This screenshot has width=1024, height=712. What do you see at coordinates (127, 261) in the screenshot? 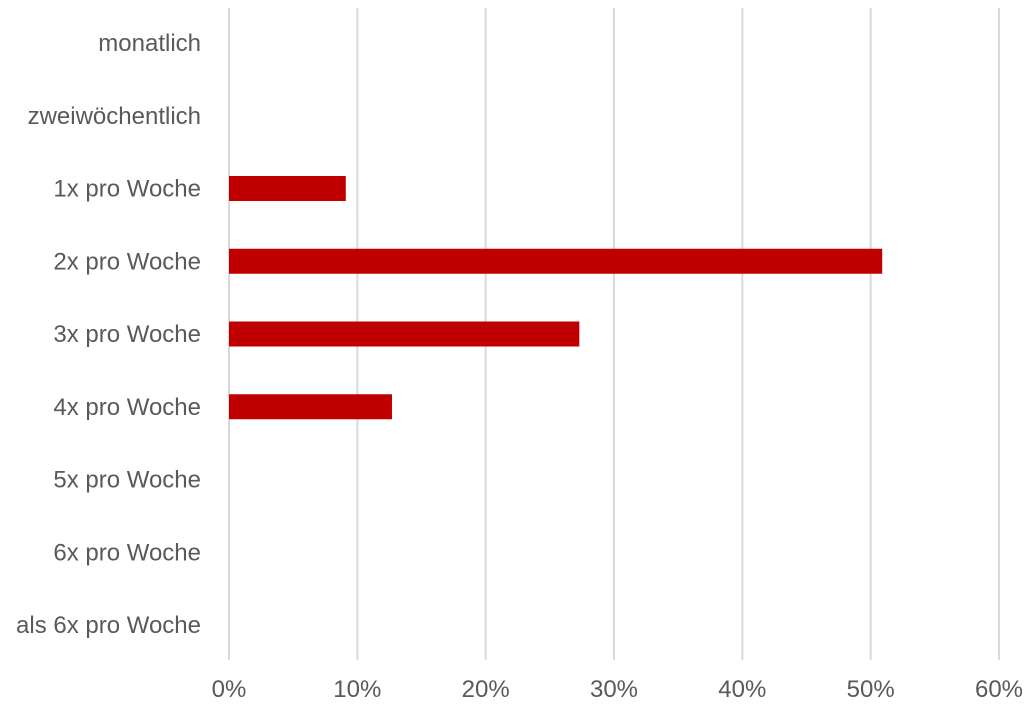
I see `category-label: 2x pro Woche` at bounding box center [127, 261].